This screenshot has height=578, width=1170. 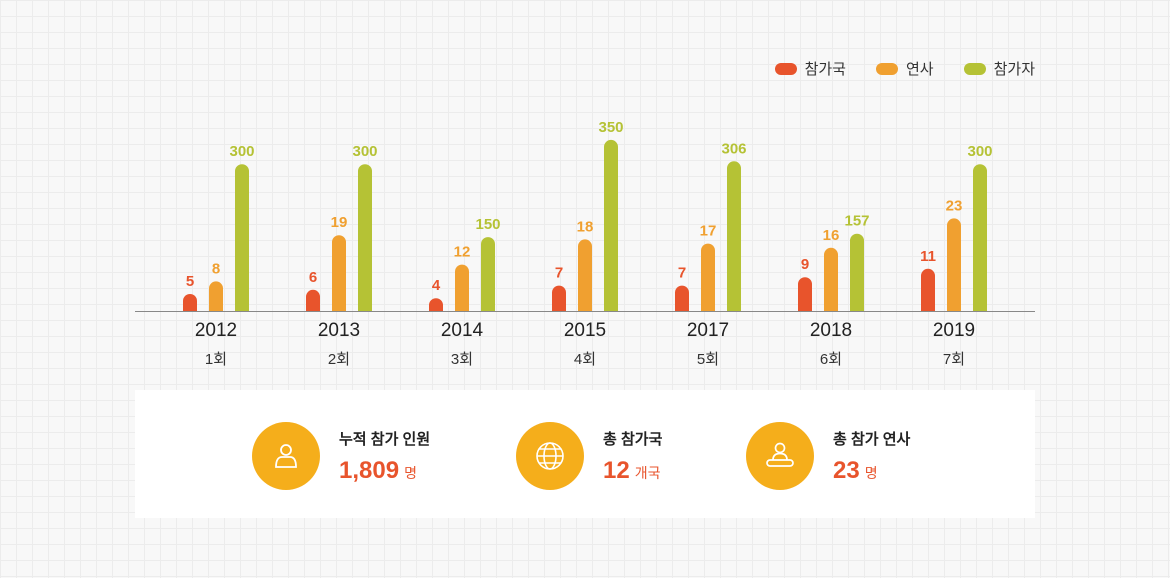 I want to click on stat-value: 1,809, so click(x=369, y=470).